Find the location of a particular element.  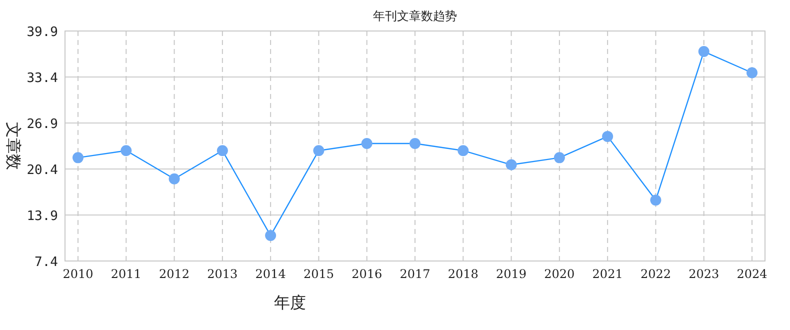

x-tick-label: 2013 is located at coordinates (222, 274).